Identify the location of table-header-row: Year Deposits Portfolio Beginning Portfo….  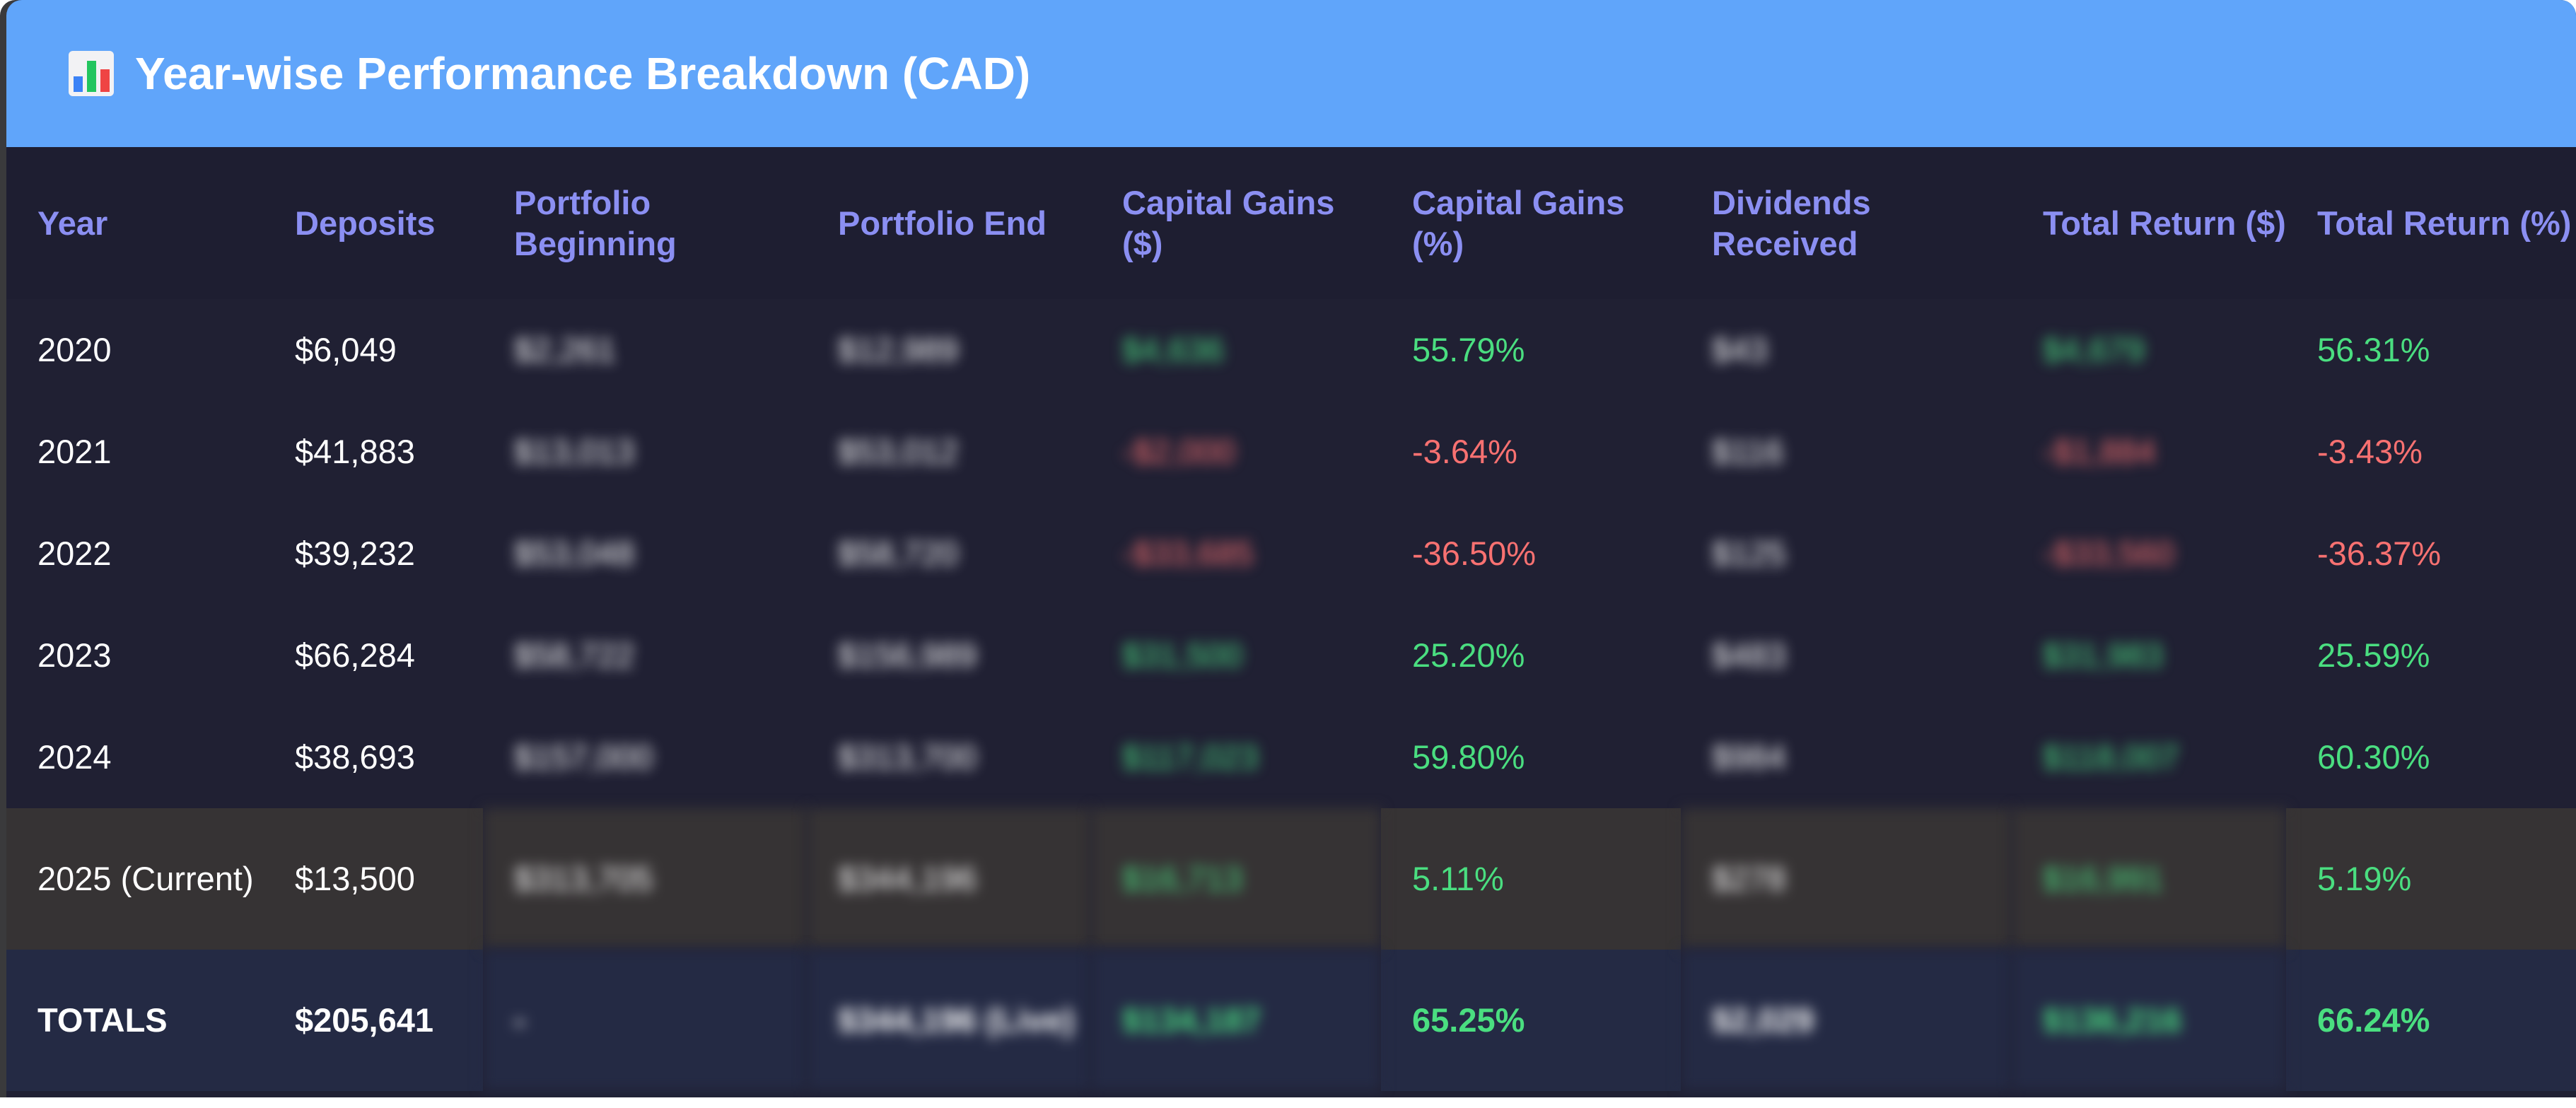
(1291, 223).